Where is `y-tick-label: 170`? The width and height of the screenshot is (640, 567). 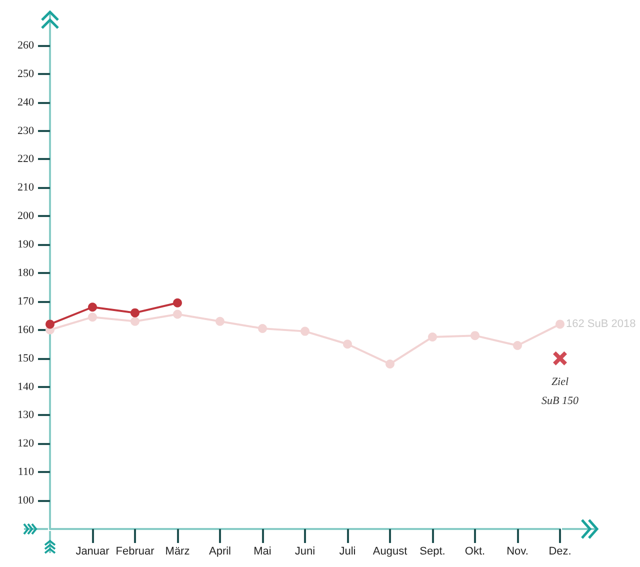
y-tick-label: 170 is located at coordinates (26, 301).